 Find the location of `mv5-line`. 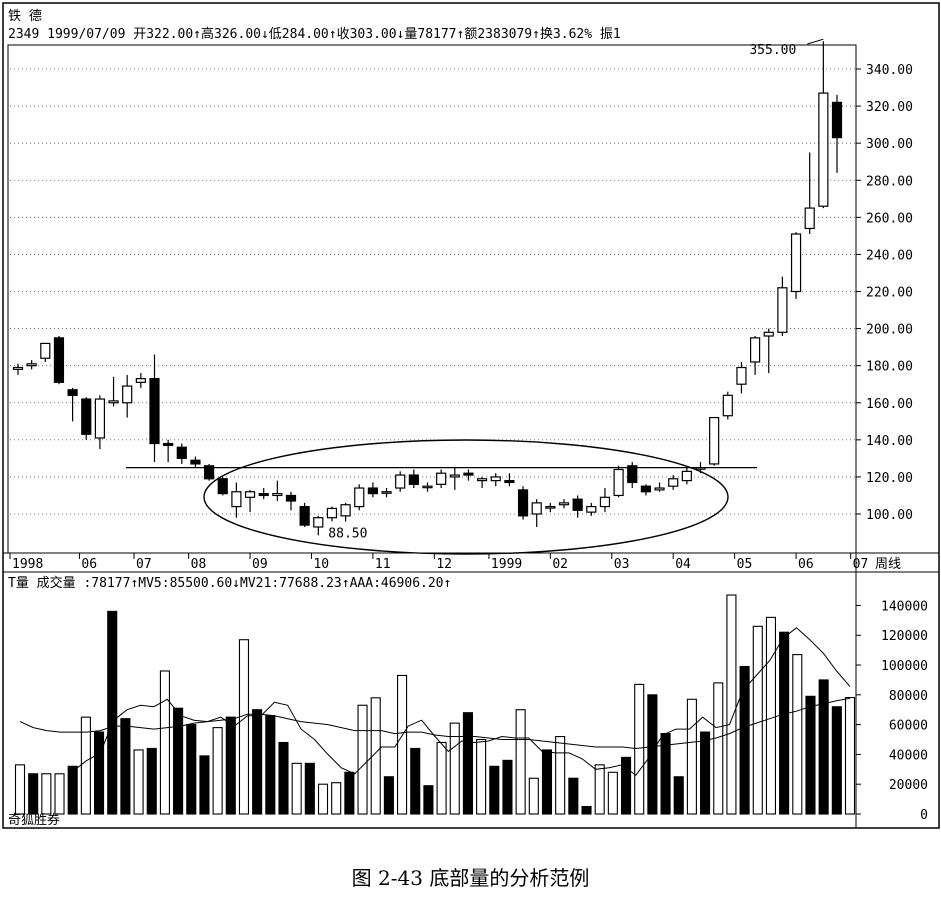

mv5-line is located at coordinates (462, 702).